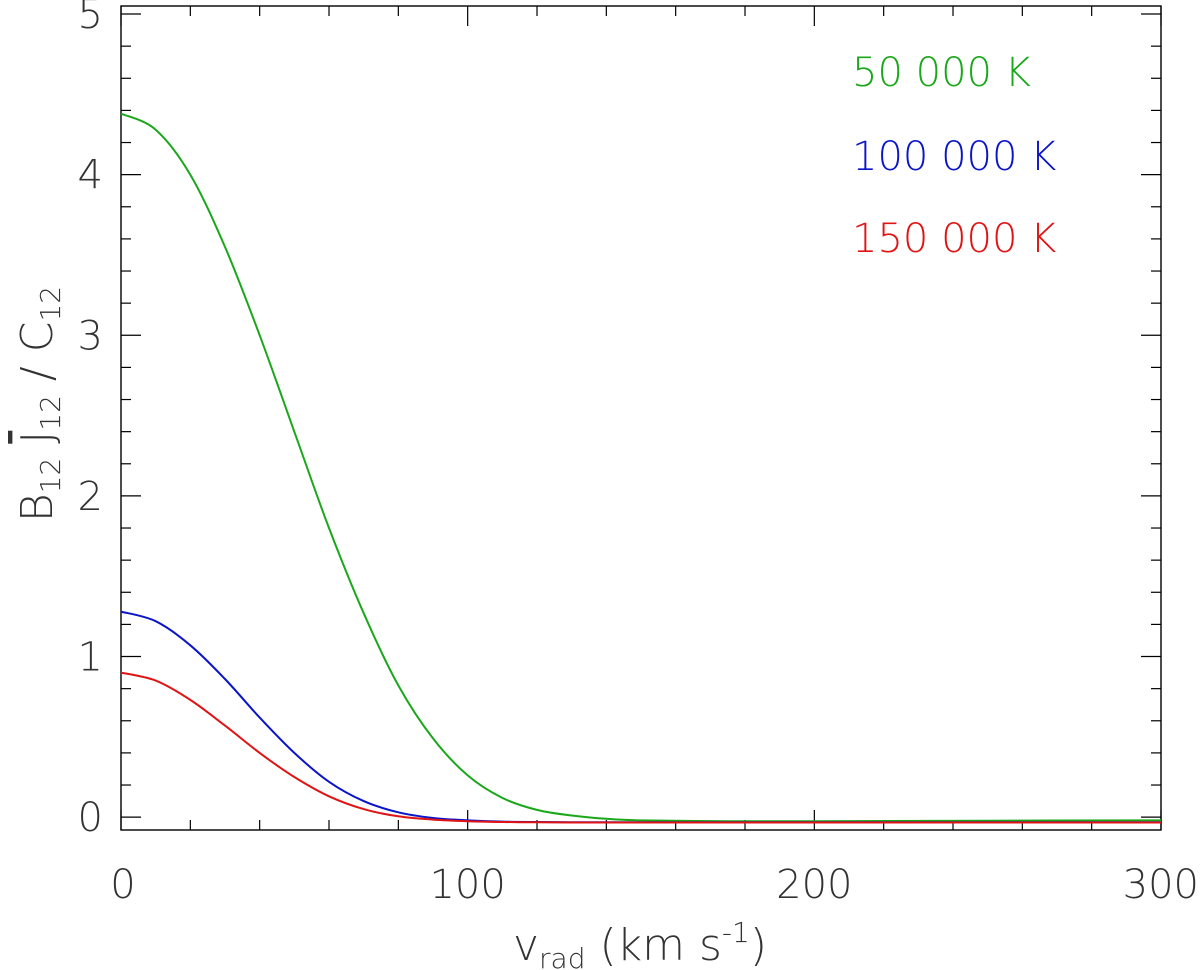 This screenshot has height=970, width=1200. What do you see at coordinates (1161, 885) in the screenshot?
I see `x-tick-label: 300` at bounding box center [1161, 885].